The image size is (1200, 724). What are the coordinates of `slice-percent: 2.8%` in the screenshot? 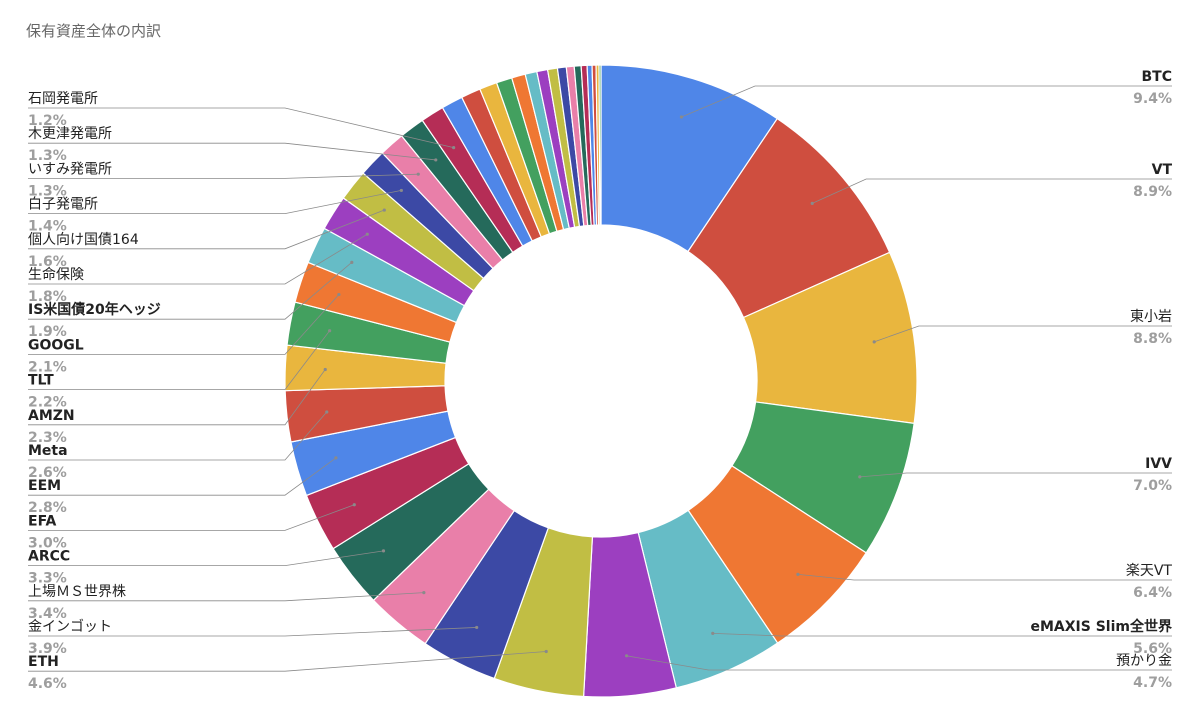 It's located at (47, 508).